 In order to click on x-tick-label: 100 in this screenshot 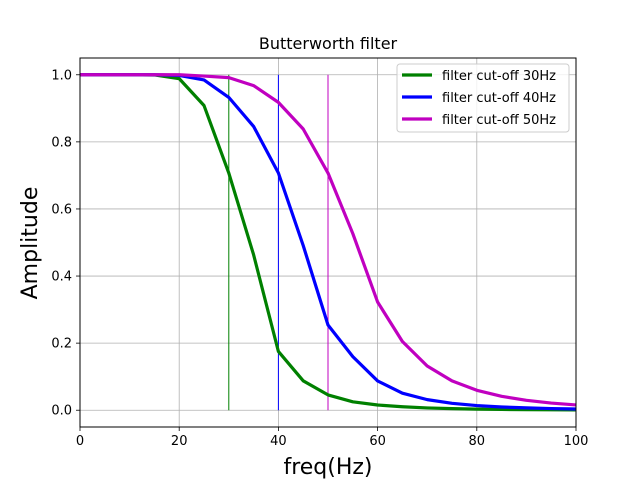, I will do `click(576, 441)`.